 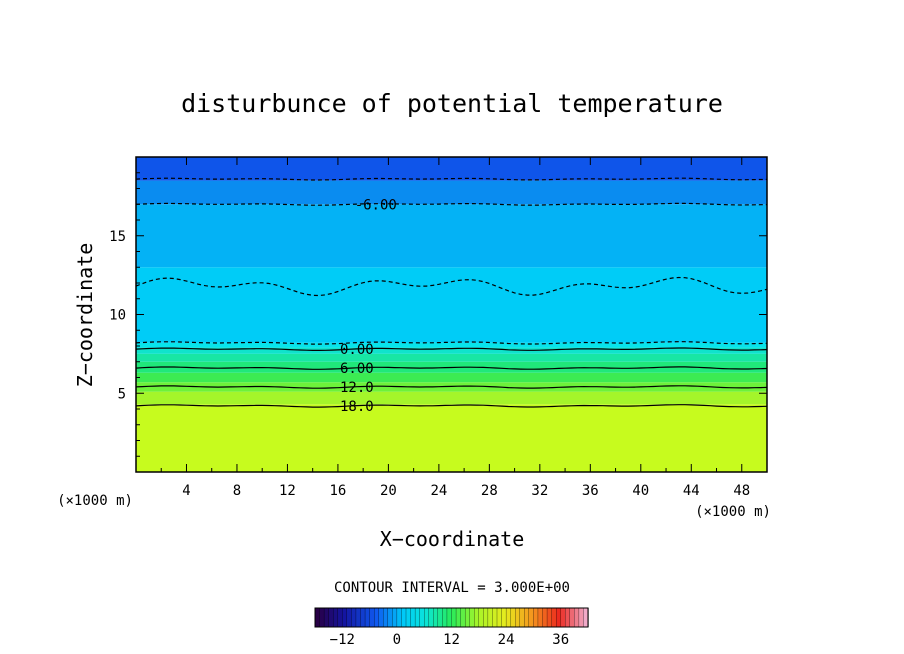 I want to click on colorbar-tick-label: 24, so click(x=506, y=640).